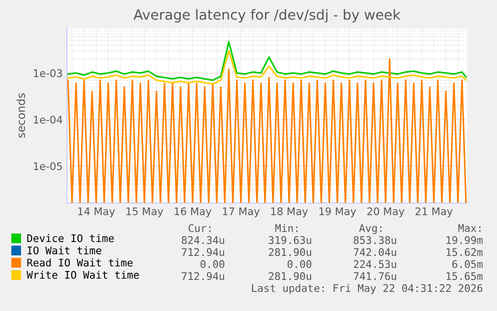 The height and width of the screenshot is (311, 497). I want to click on text: 319.63u, so click(290, 240).